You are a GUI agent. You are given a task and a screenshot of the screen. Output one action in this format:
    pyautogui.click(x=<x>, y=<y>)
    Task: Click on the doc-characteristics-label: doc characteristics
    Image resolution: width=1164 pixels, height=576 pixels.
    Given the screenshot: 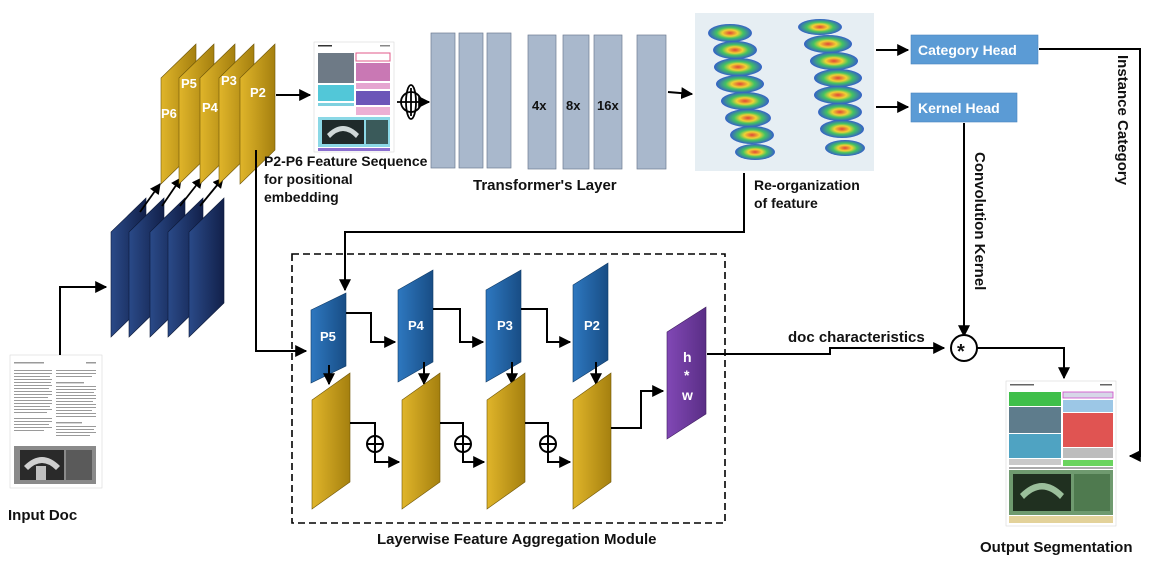 What is the action you would take?
    pyautogui.click(x=856, y=337)
    